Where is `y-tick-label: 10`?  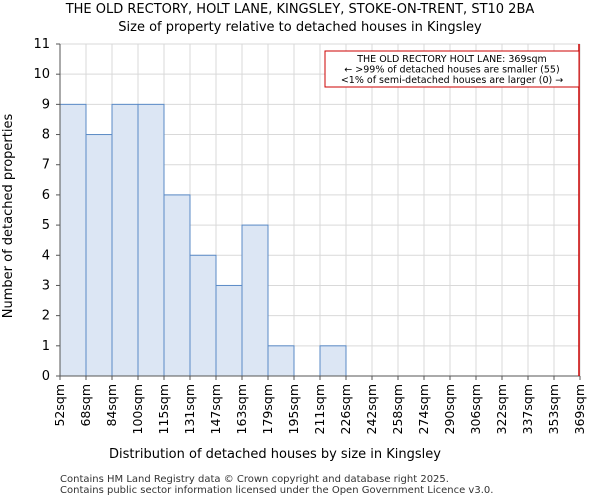
y-tick-label: 10 is located at coordinates (41, 74).